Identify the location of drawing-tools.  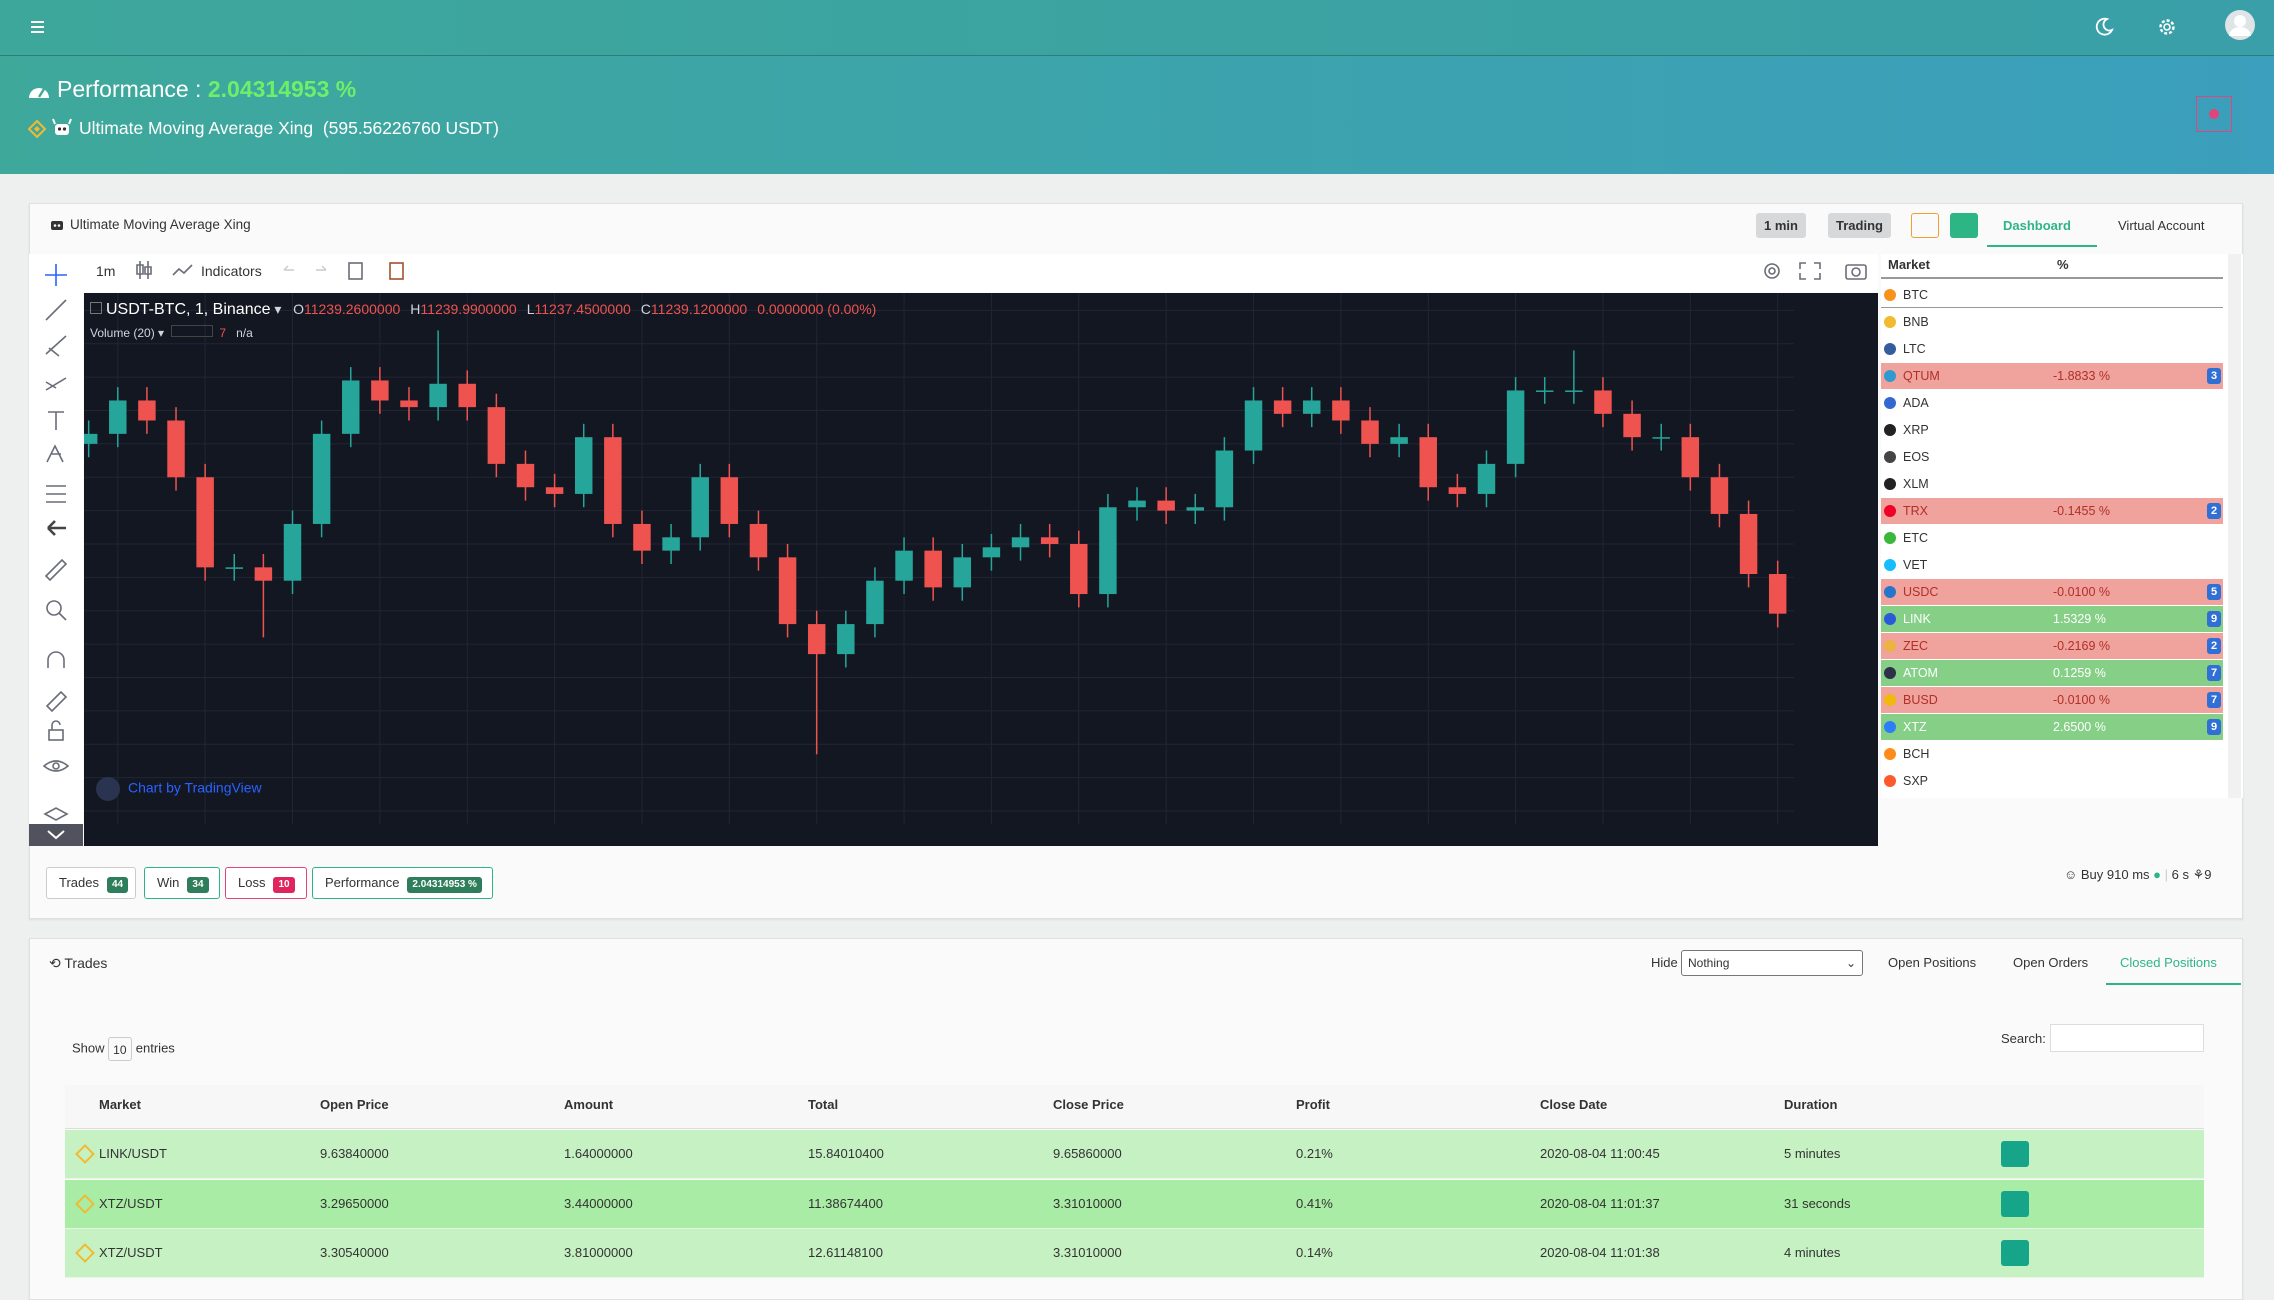
(56, 550).